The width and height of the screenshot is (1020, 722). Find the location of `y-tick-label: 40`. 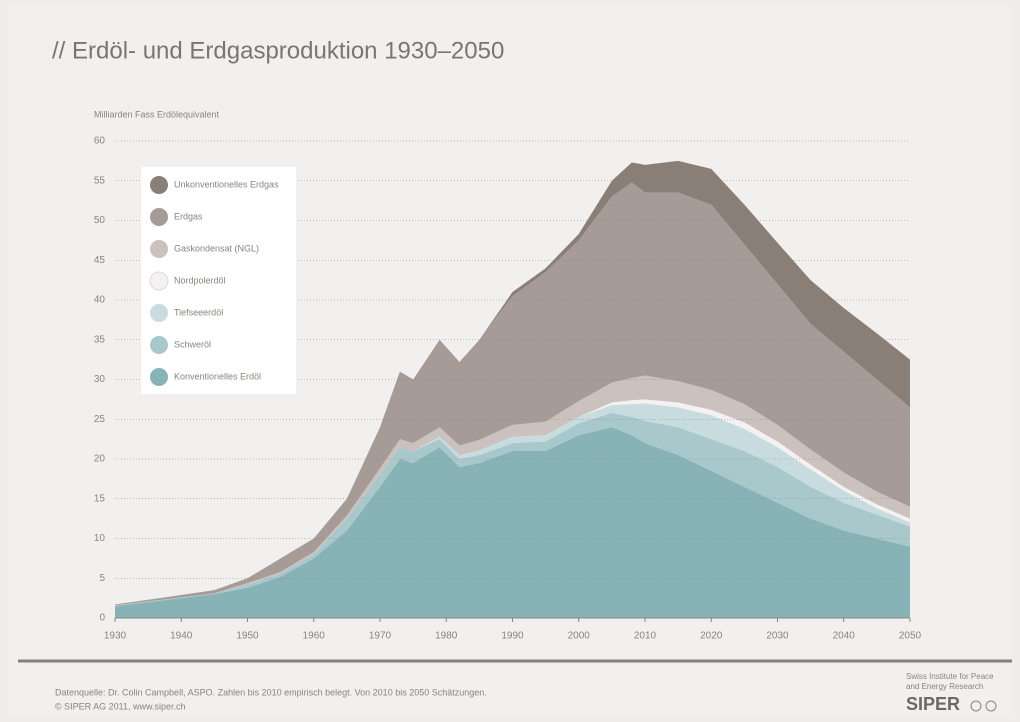

y-tick-label: 40 is located at coordinates (100, 300).